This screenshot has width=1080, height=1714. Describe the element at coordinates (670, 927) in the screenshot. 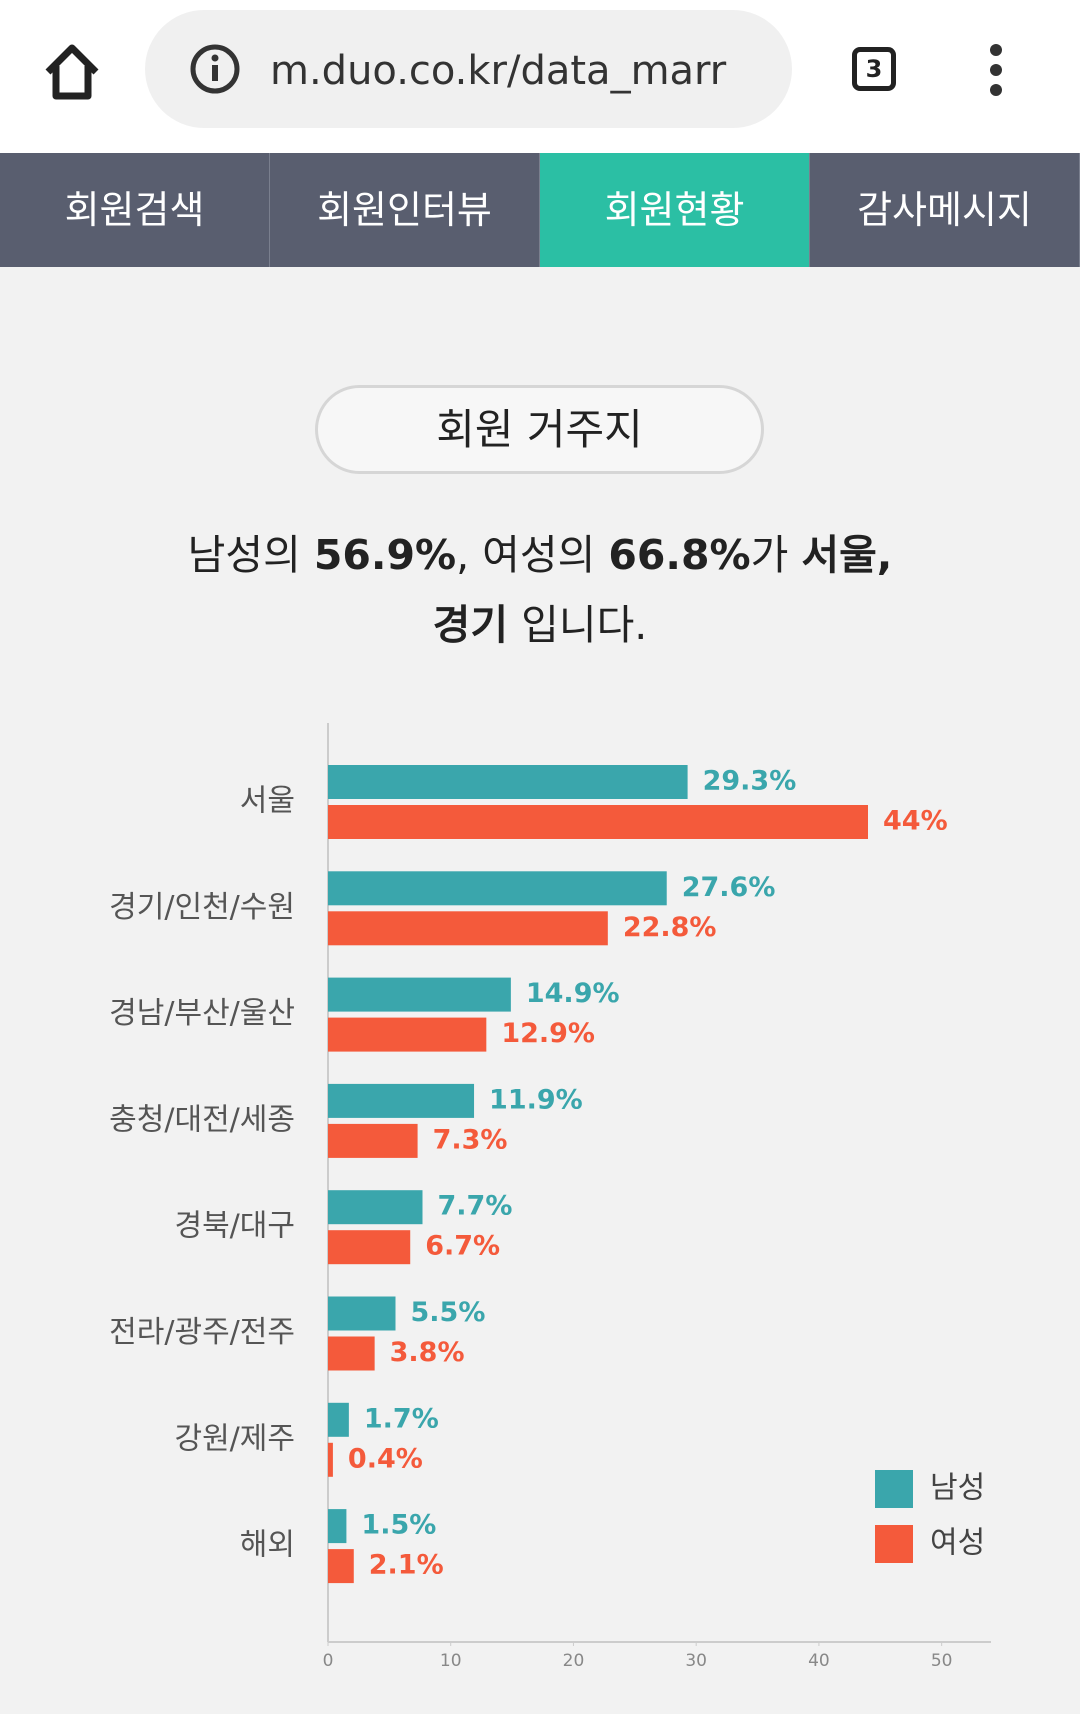

I see `value-label: 22.8%` at that location.